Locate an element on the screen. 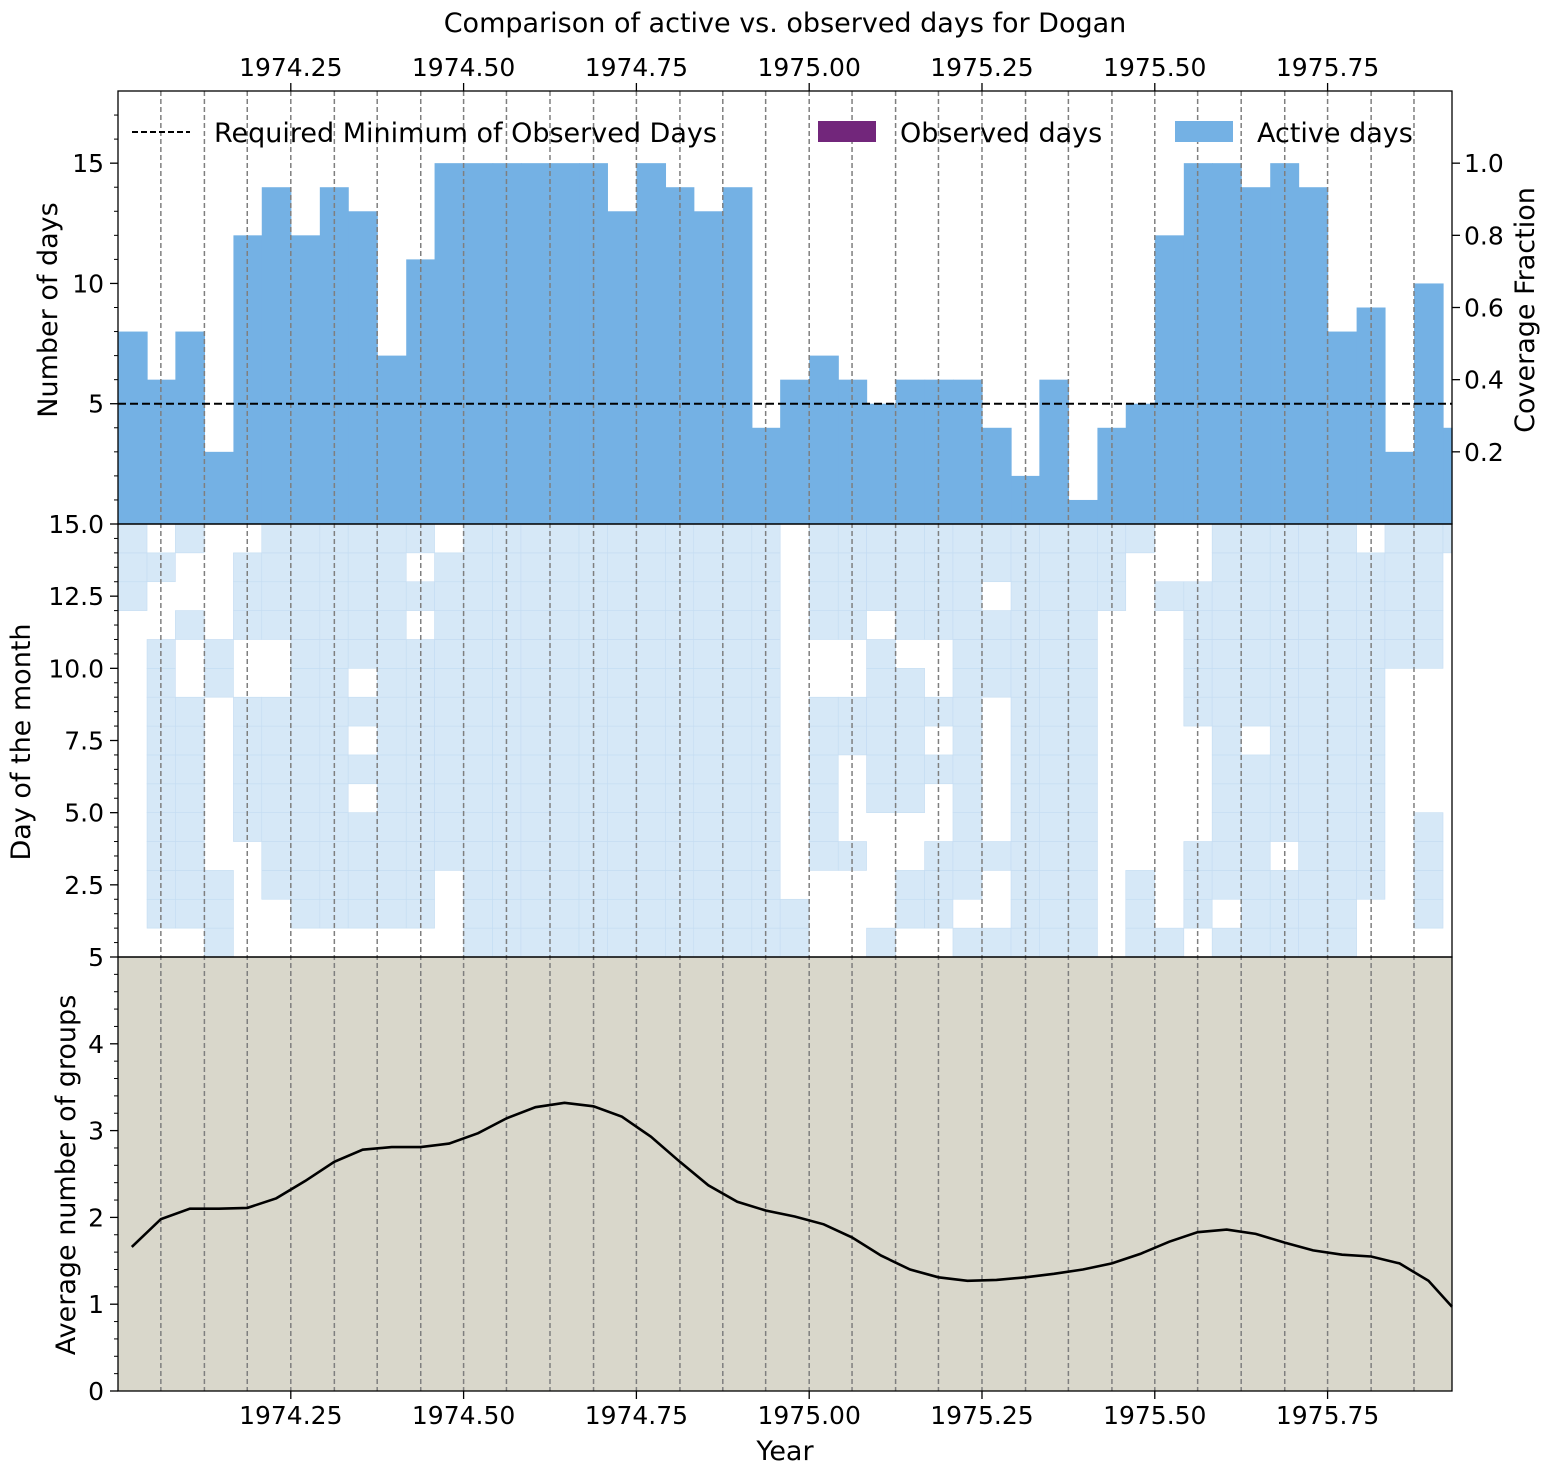  top-x-tick-label: 1974.75 is located at coordinates (636, 67).